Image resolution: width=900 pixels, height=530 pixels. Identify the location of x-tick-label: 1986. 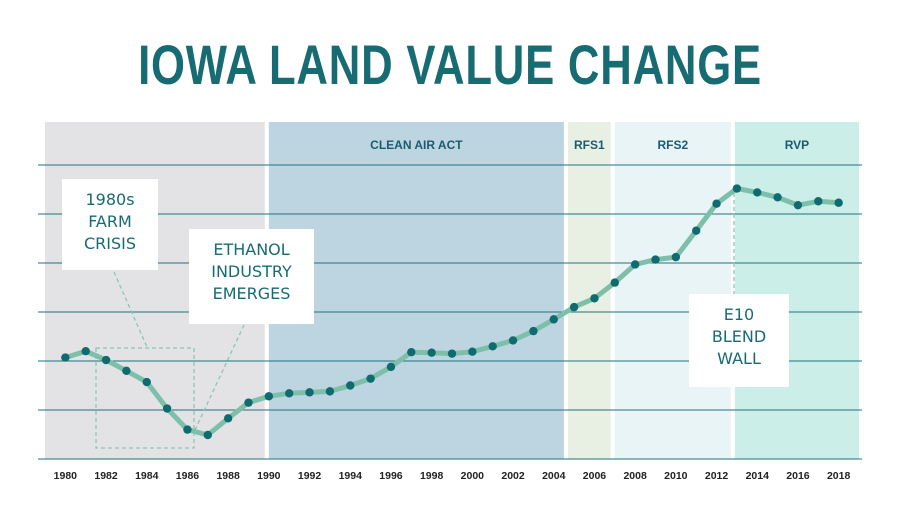
(188, 476).